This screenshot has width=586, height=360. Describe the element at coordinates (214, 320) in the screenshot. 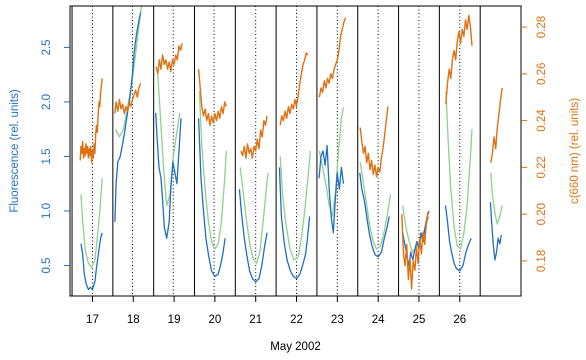

I see `x-tick-label-3: 20` at that location.